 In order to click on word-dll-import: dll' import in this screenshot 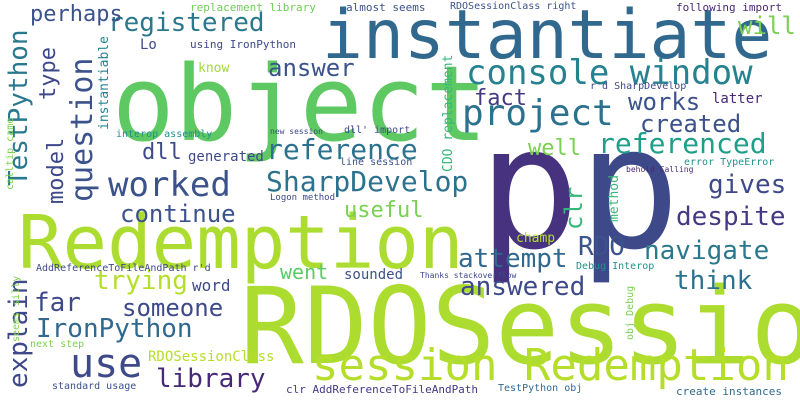, I will do `click(377, 130)`.